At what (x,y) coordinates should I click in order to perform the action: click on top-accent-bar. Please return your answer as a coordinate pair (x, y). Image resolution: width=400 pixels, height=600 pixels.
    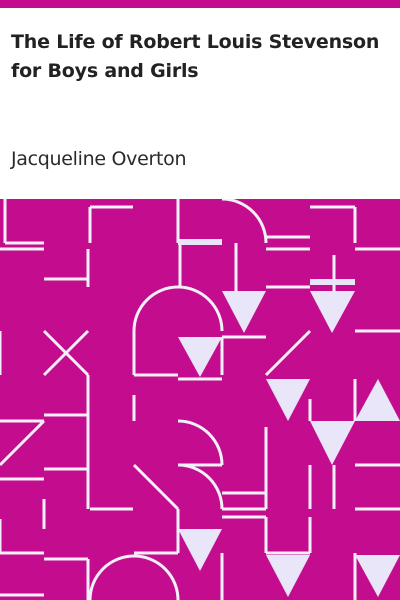
    Looking at the image, I should click on (200, 4).